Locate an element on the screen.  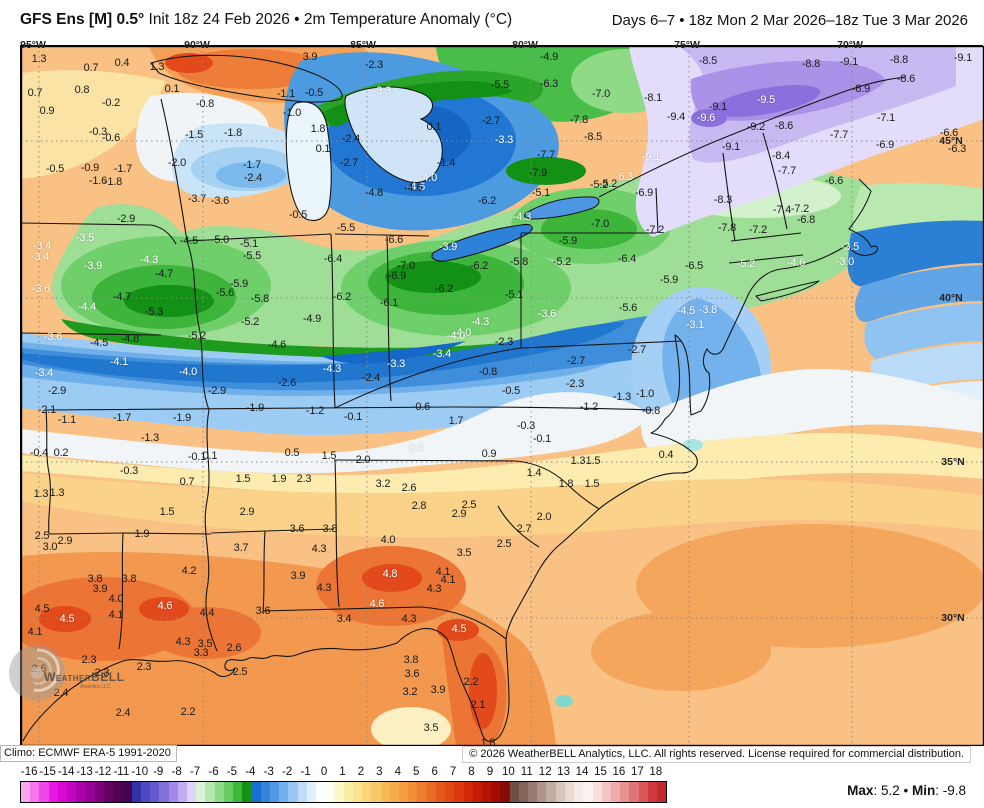
weatherbell-swirl-icon is located at coordinates (37, 673).